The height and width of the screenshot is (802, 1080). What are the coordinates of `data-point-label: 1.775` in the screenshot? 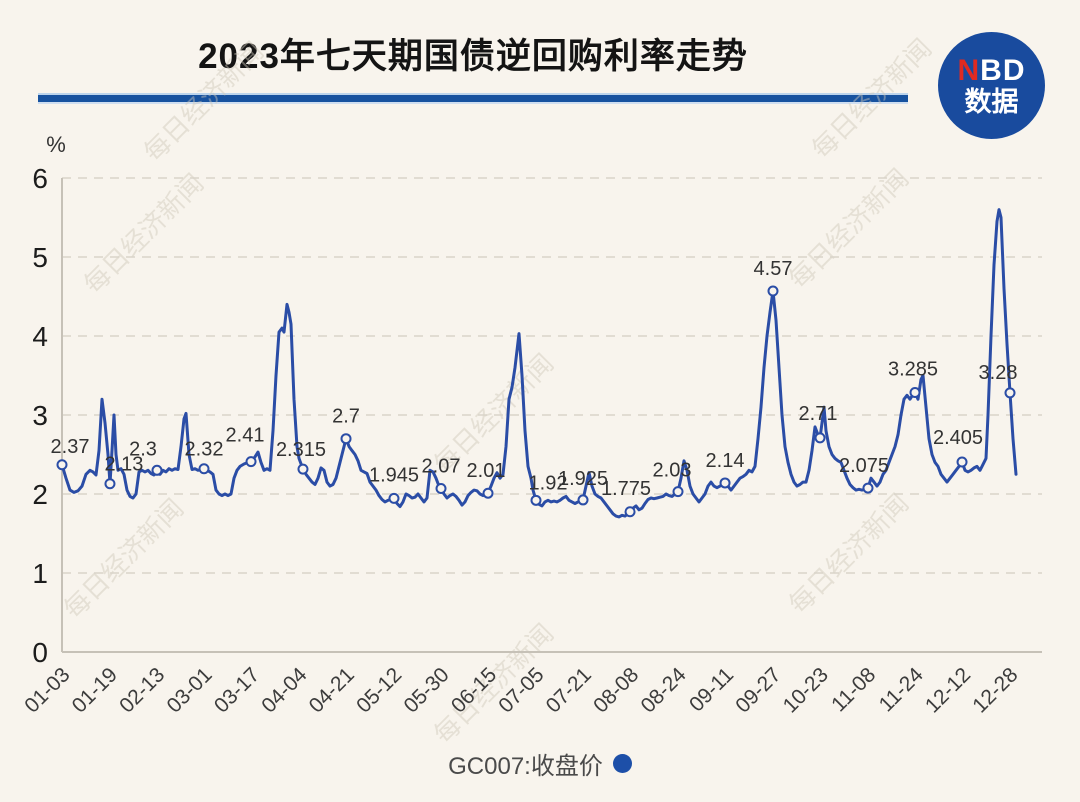 It's located at (626, 489).